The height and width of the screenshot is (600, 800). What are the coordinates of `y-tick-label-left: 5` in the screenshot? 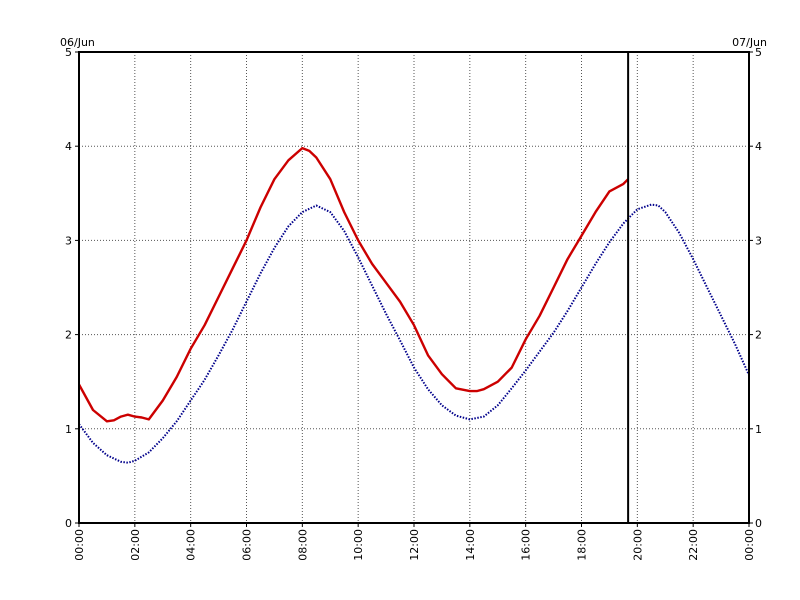 It's located at (68, 52).